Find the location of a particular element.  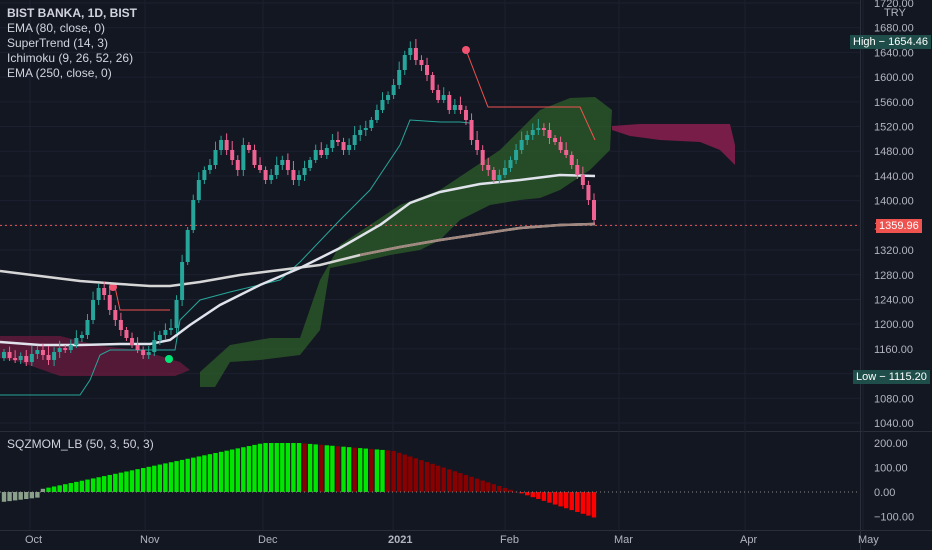

price-tick-label: 1680.00 is located at coordinates (894, 29).